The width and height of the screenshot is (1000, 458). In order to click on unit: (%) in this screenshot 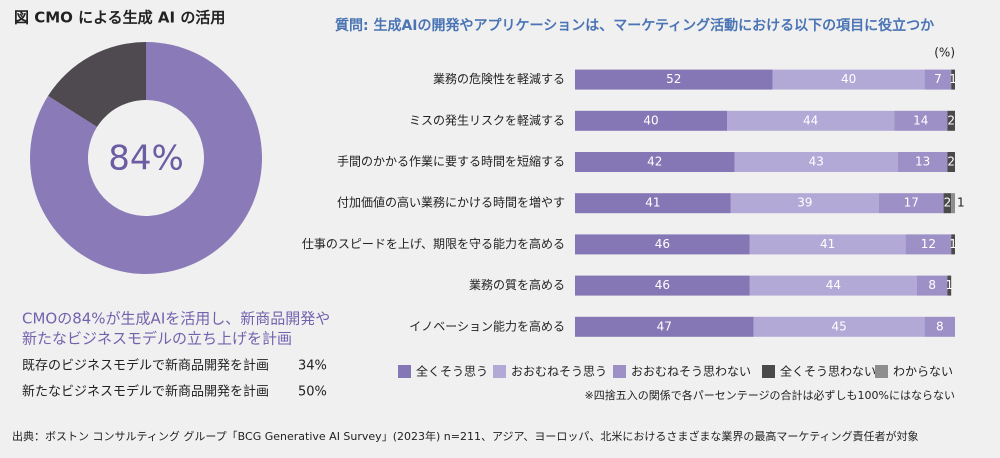, I will do `click(944, 53)`.